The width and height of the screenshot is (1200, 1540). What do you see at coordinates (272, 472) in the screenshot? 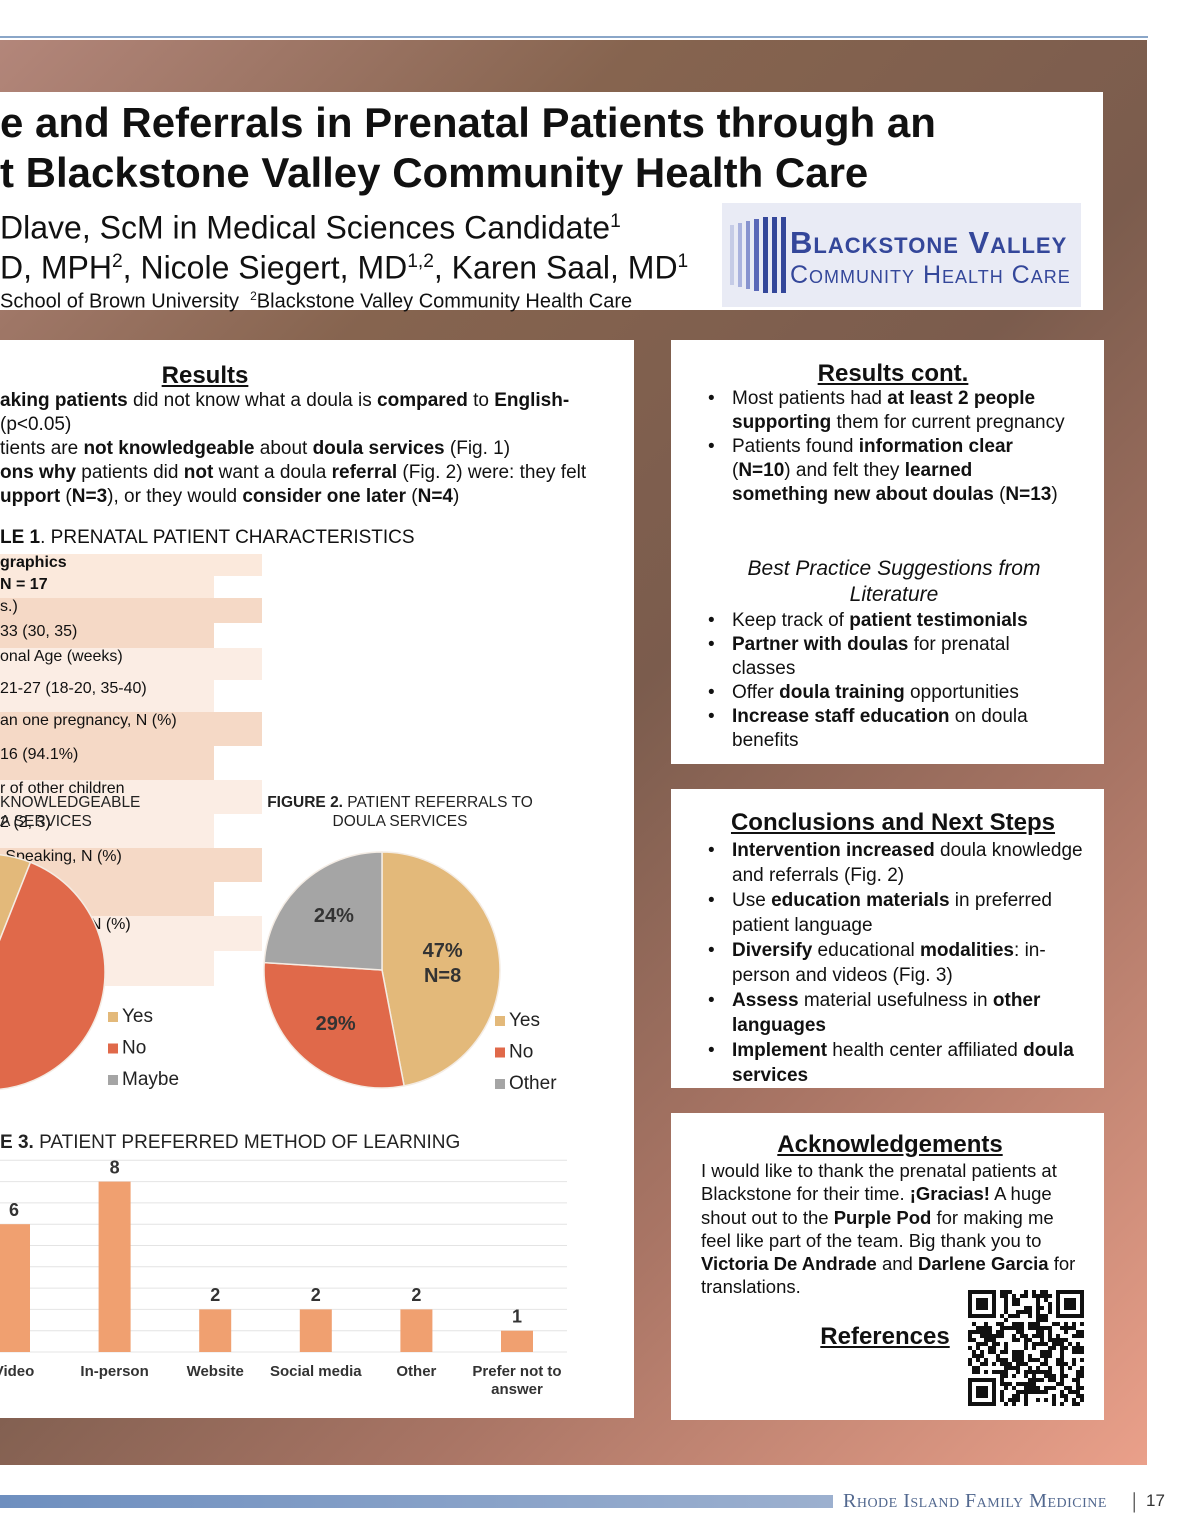
I see `text-run: want a doula` at bounding box center [272, 472].